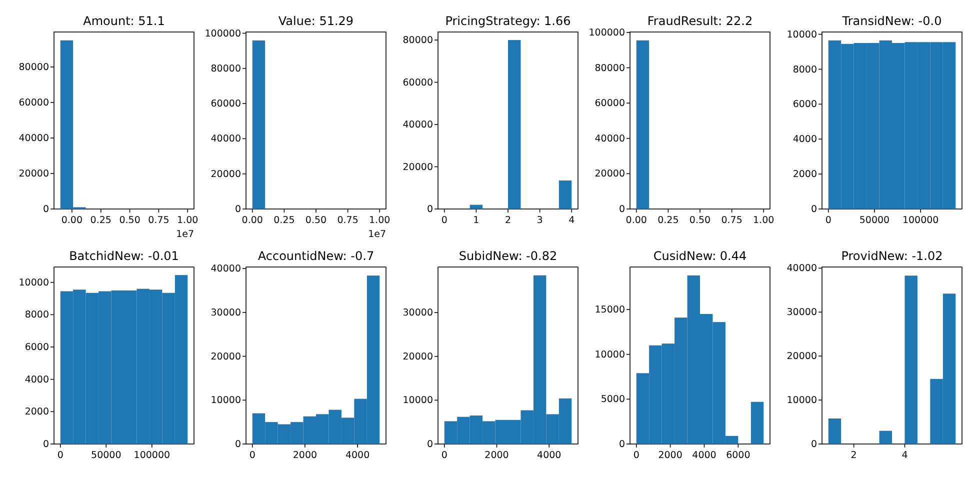  What do you see at coordinates (609, 310) in the screenshot?
I see `y-tick-label: 15000` at bounding box center [609, 310].